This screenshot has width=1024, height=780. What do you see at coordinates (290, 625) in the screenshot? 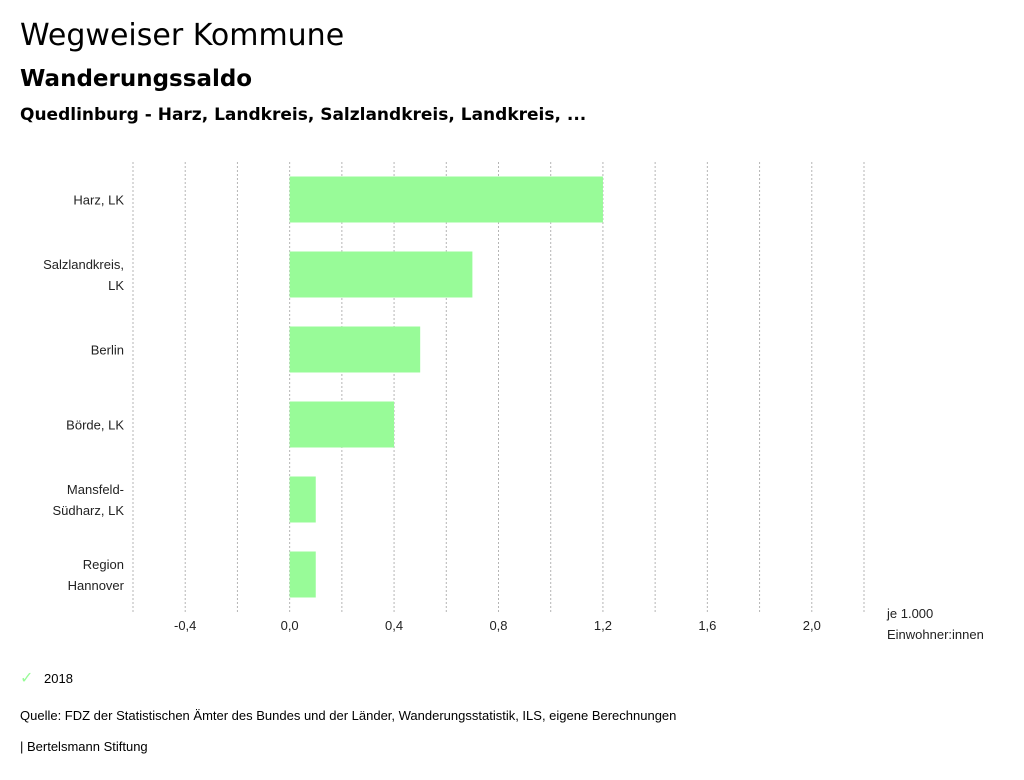
I see `x-tick-label: 0,0` at bounding box center [290, 625].